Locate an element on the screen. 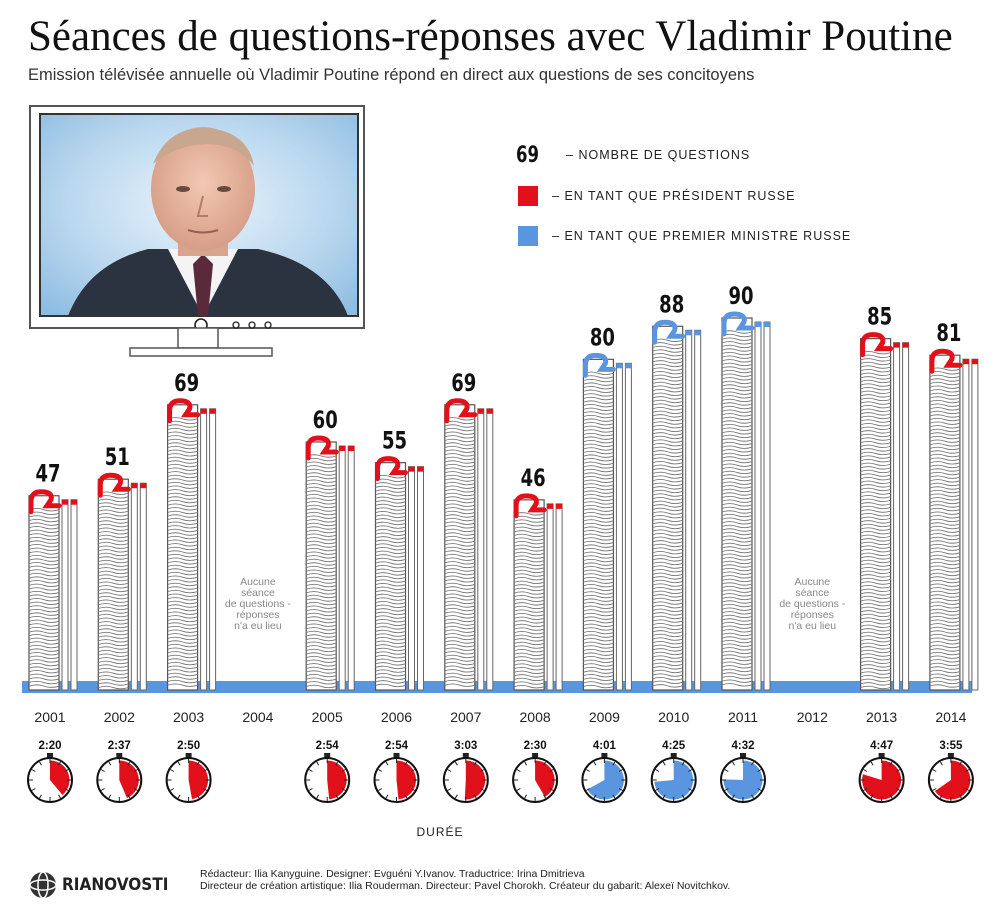 The height and width of the screenshot is (920, 998). duration-label: 4:01 is located at coordinates (605, 746).